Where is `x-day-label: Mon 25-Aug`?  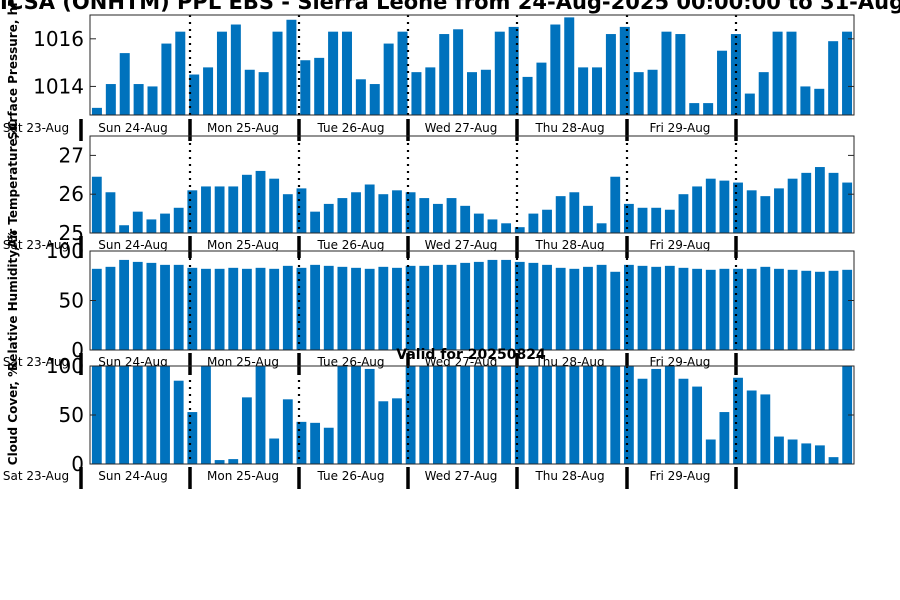
x-day-label: Mon 25-Aug is located at coordinates (243, 476).